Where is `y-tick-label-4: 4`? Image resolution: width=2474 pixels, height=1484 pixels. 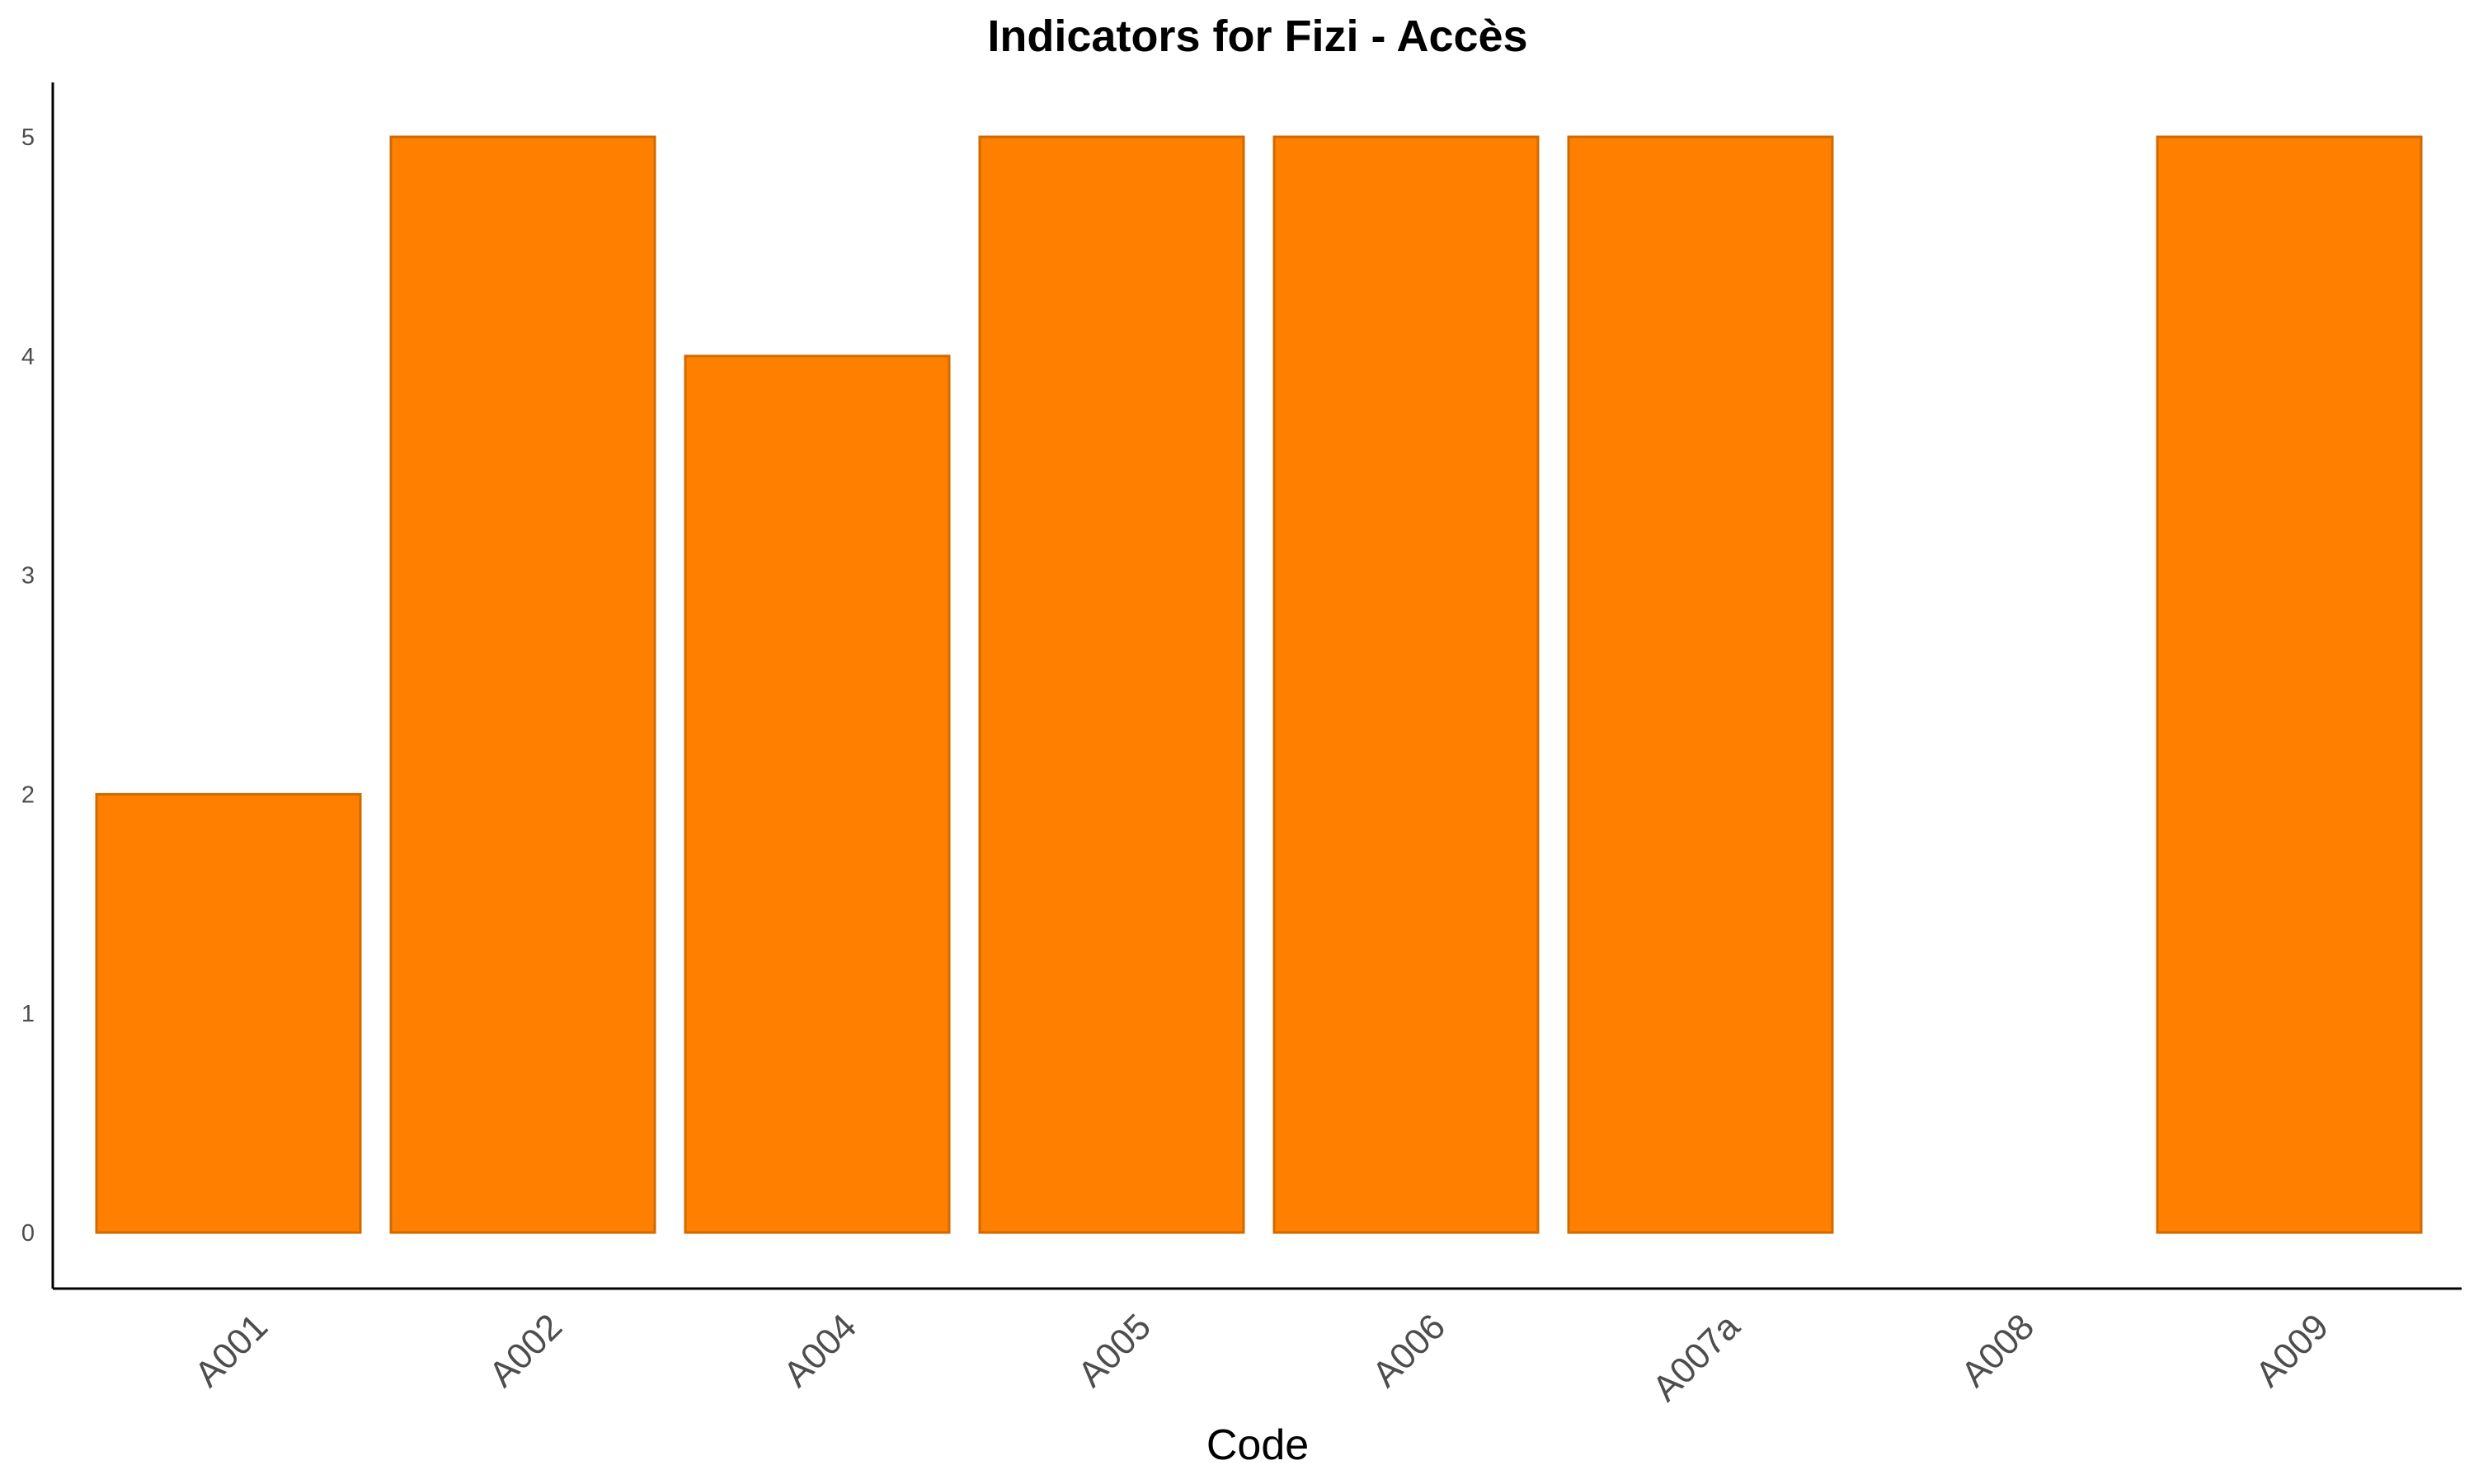
y-tick-label-4: 4 is located at coordinates (28, 357).